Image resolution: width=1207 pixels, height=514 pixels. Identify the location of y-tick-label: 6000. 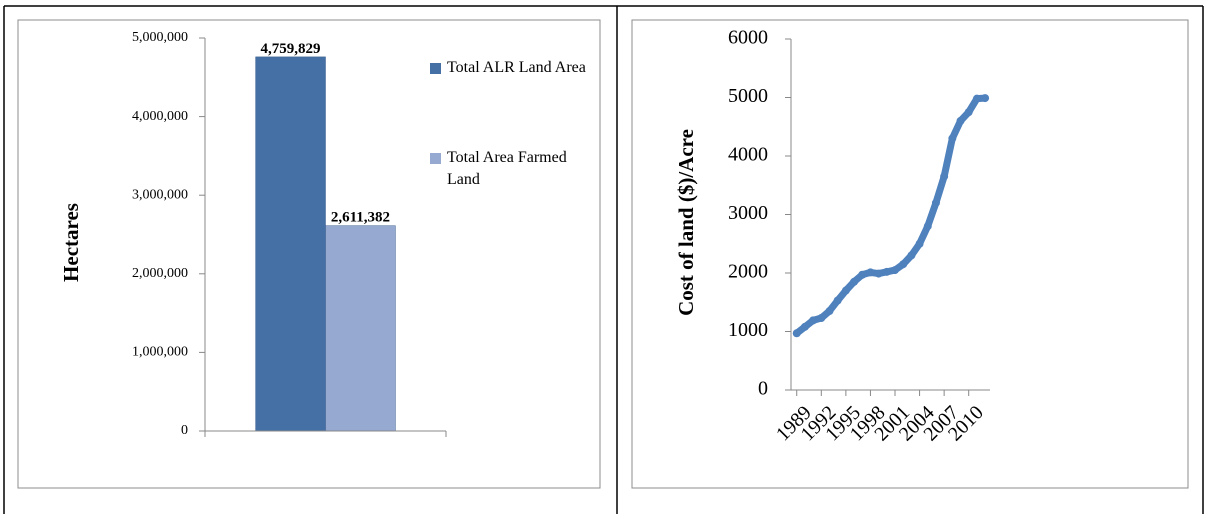
(748, 38).